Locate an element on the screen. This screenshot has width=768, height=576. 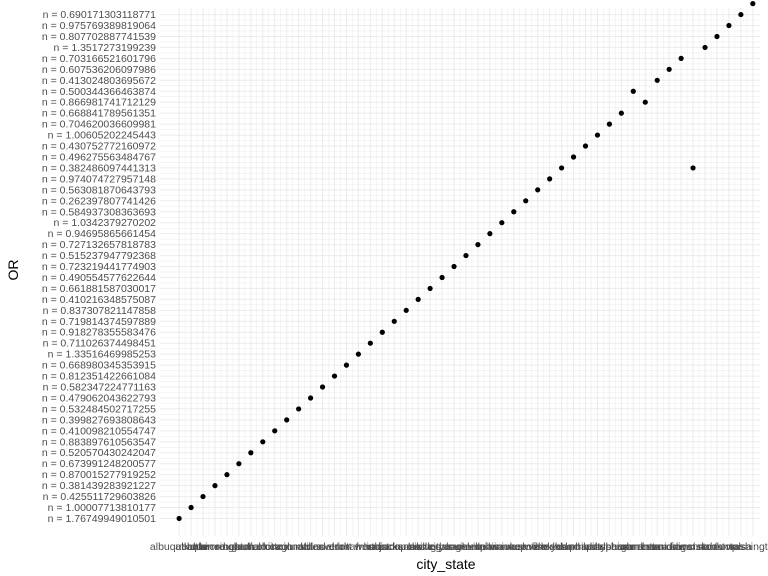
x-tick-label: nashville is located at coordinates (525, 547).